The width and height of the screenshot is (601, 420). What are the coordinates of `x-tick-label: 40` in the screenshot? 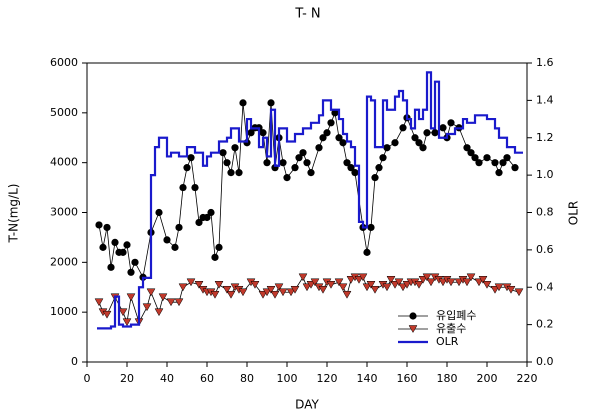 It's located at (167, 378).